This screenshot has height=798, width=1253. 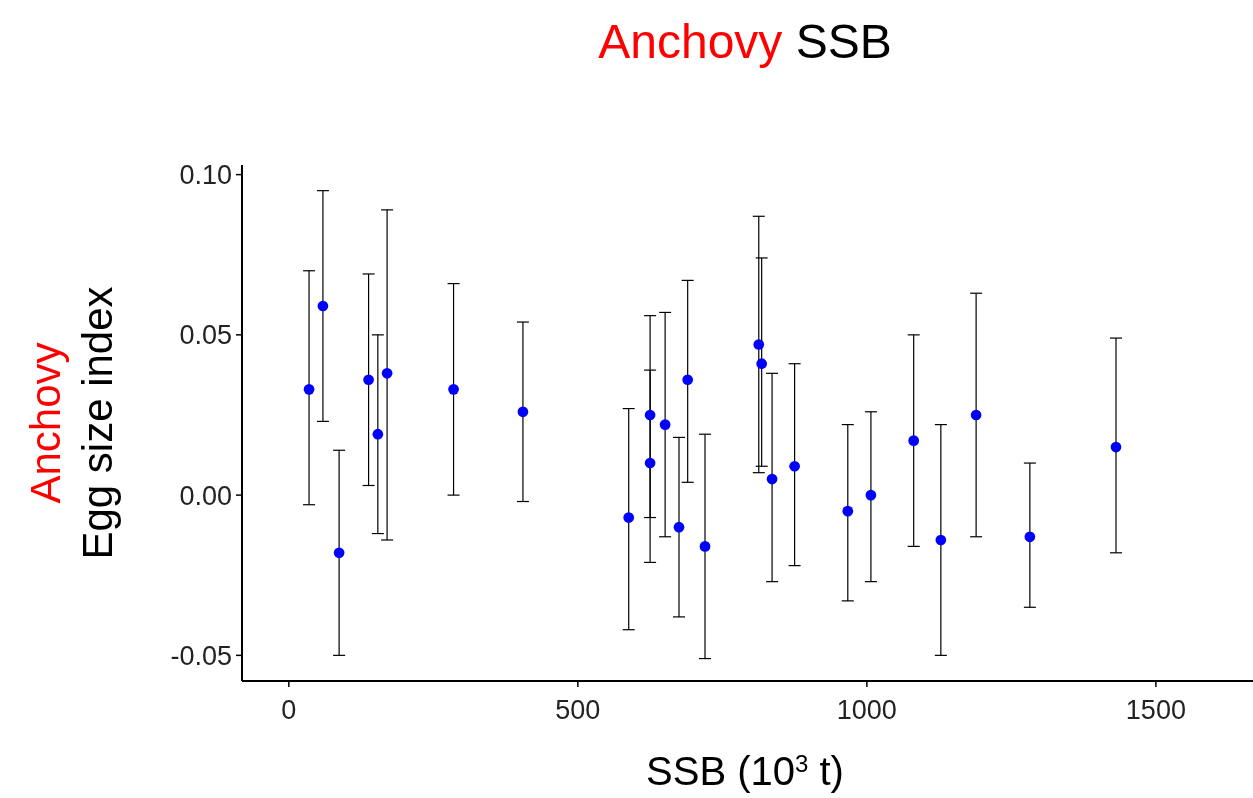 I want to click on x-axis-title: SSB (10$^{3}$ t), so click(x=745, y=771).